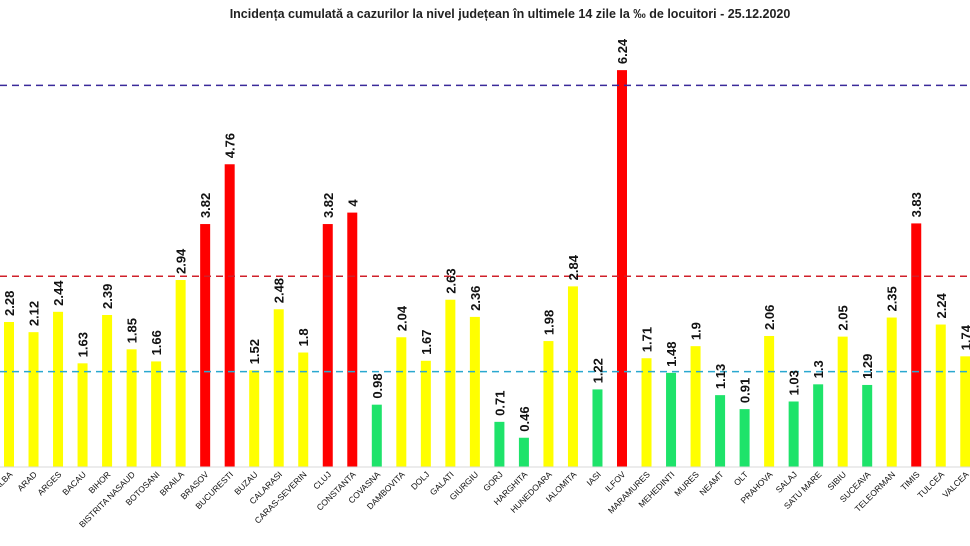 The height and width of the screenshot is (546, 970). What do you see at coordinates (180, 373) in the screenshot?
I see `bar-braila` at bounding box center [180, 373].